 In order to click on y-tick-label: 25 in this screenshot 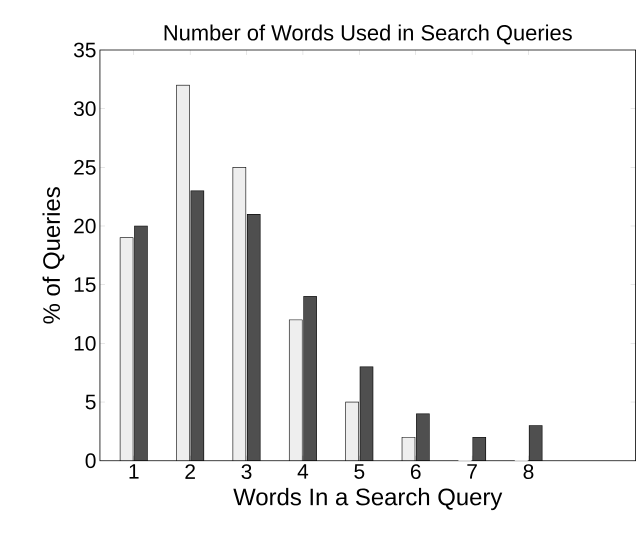, I will do `click(85, 167)`.